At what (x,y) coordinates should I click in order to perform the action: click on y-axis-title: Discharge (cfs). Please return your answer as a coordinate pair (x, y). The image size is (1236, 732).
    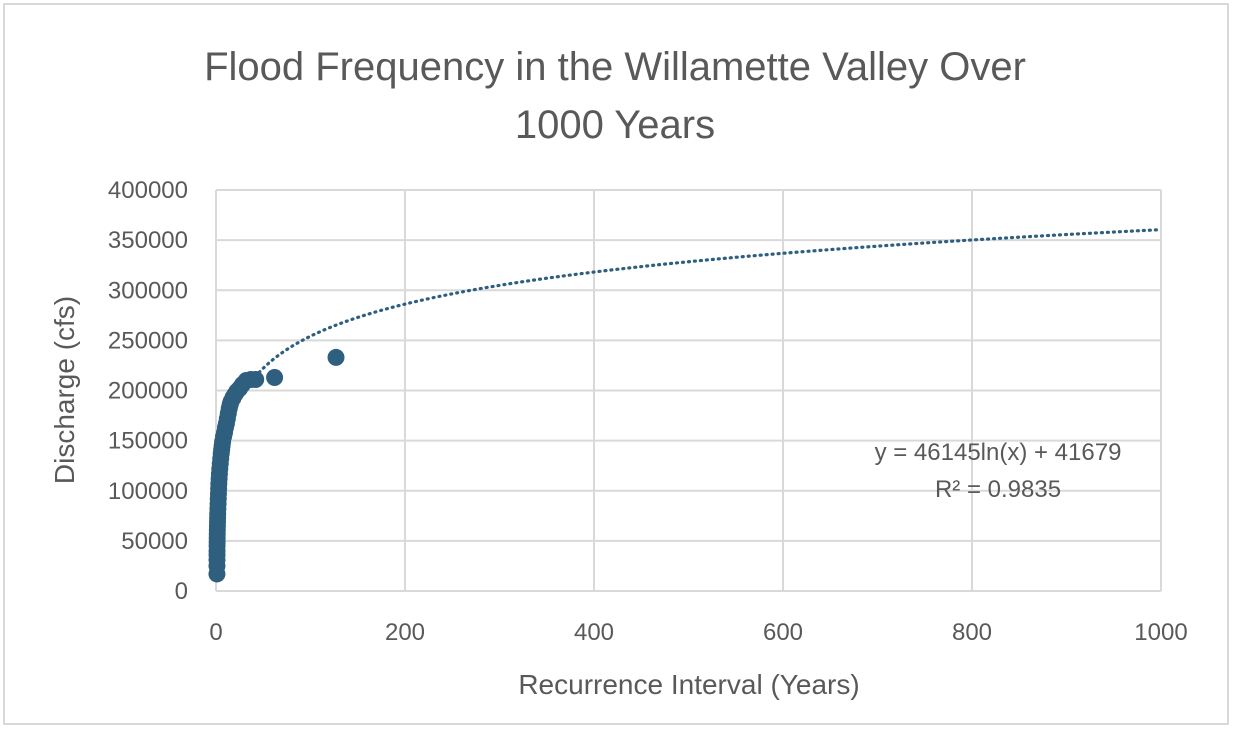
    Looking at the image, I should click on (64, 390).